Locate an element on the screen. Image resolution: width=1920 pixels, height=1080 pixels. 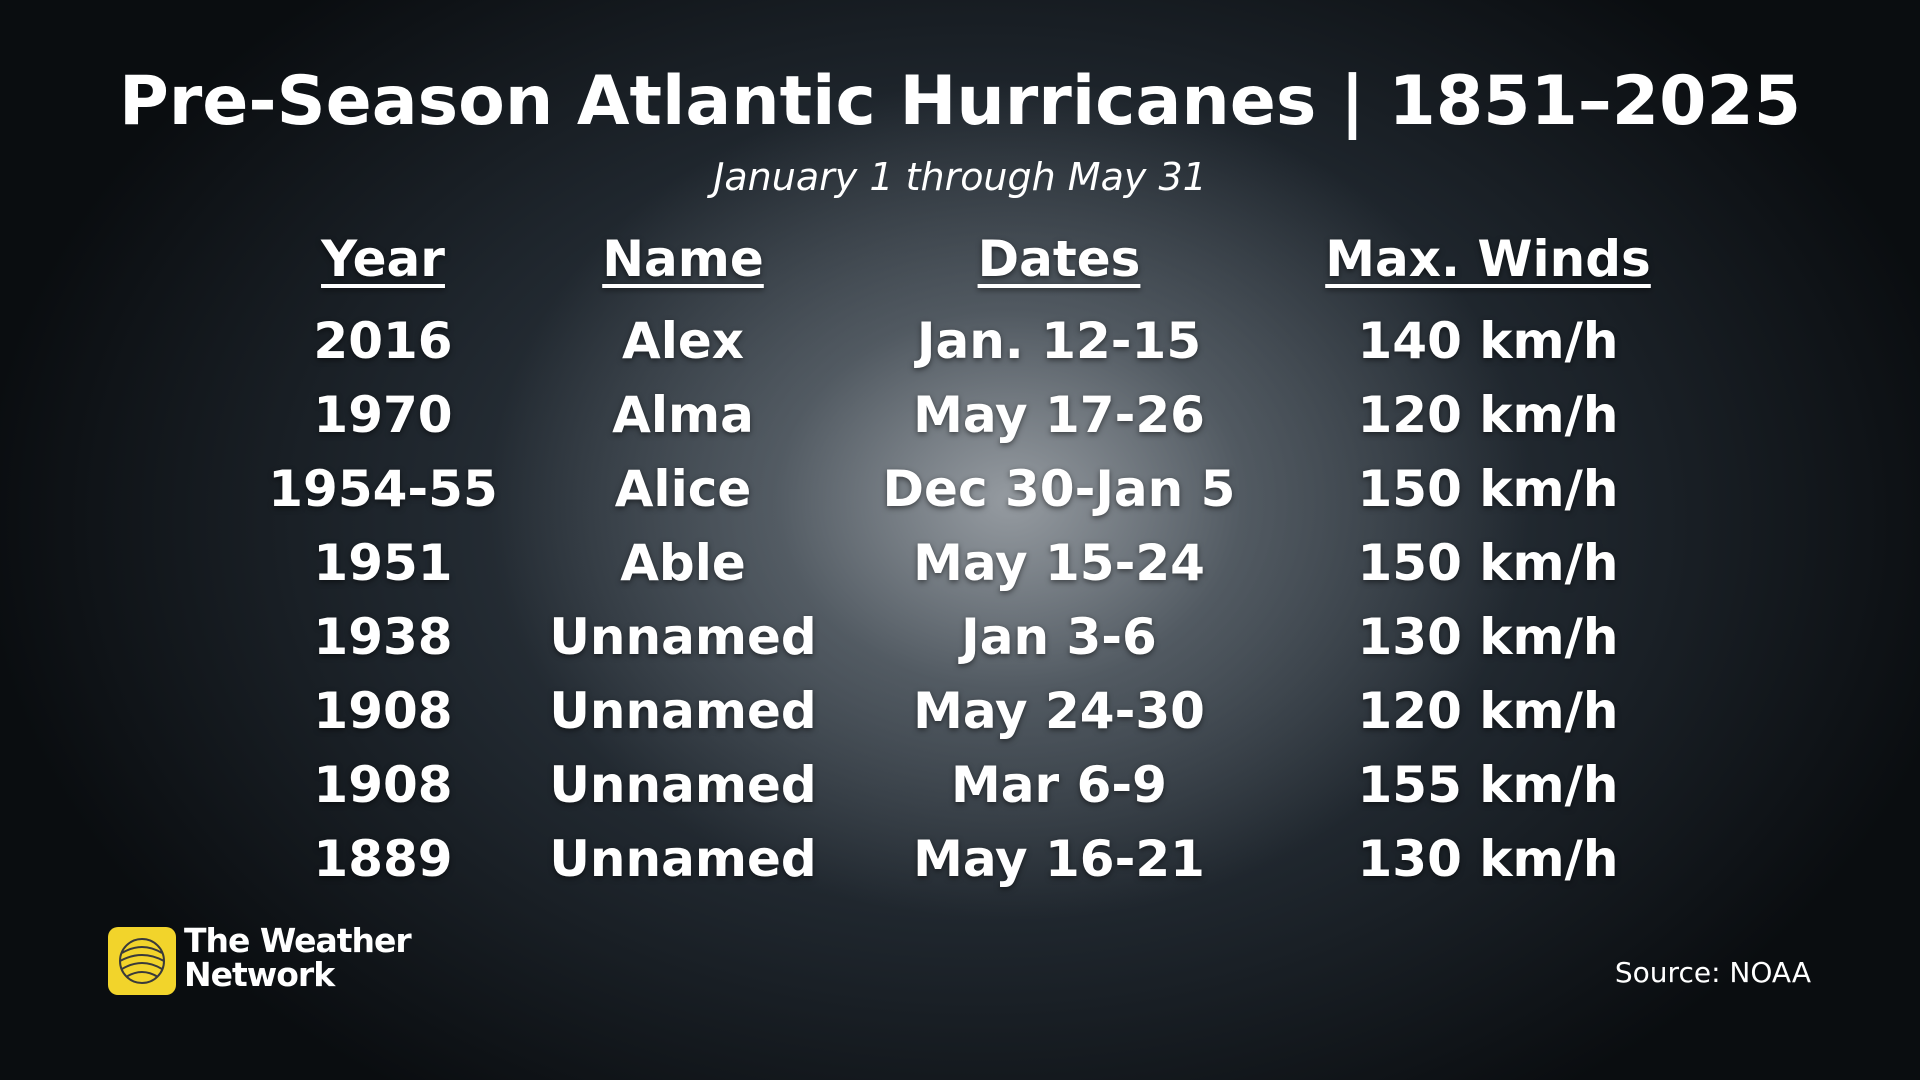
table-cell: 1954-55 is located at coordinates (383, 489).